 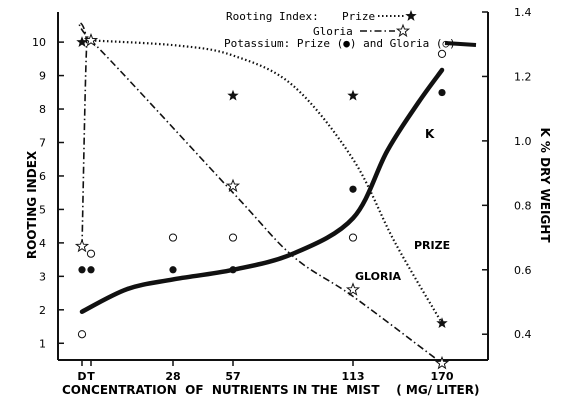 I want to click on legend-prize-label: Prize, so click(x=358, y=16).